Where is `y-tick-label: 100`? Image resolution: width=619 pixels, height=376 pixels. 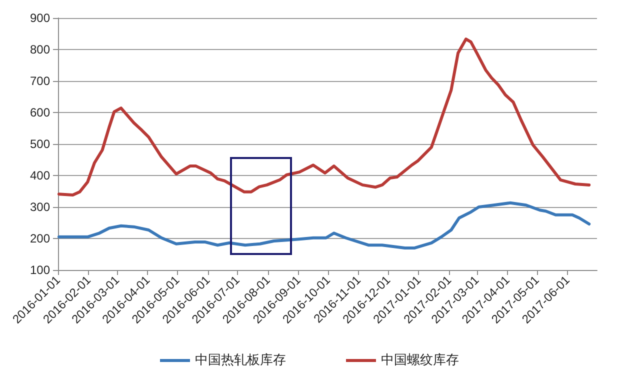 y-tick-label: 100 is located at coordinates (40, 270).